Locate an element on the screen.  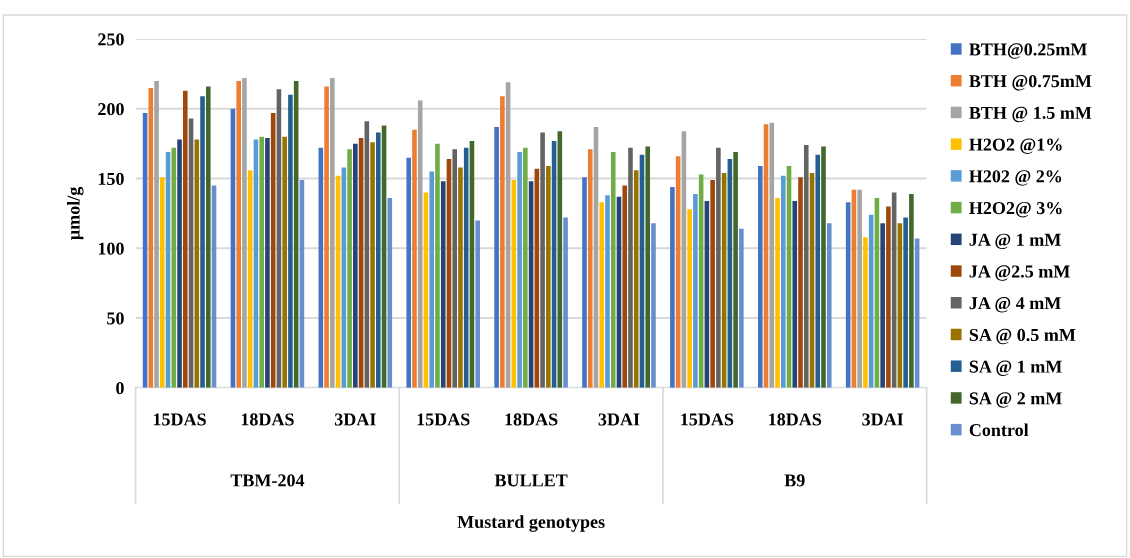
x-axis-title: Mustard genotypes is located at coordinates (531, 523).